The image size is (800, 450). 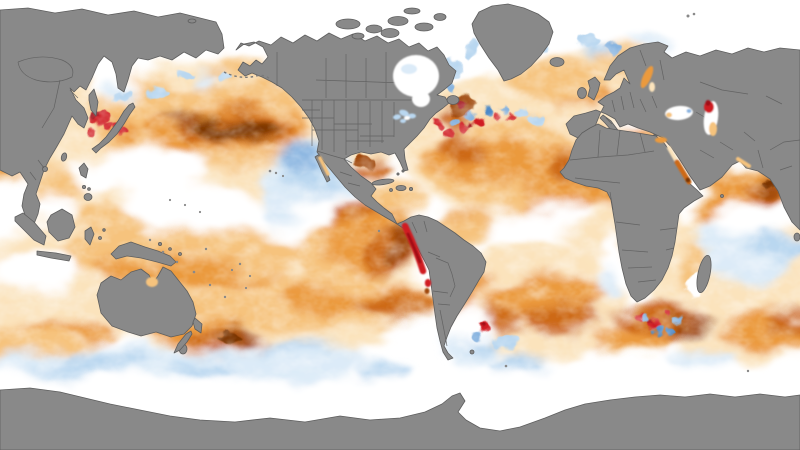 What do you see at coordinates (88, 197) in the screenshot?
I see `landmass-mindanao` at bounding box center [88, 197].